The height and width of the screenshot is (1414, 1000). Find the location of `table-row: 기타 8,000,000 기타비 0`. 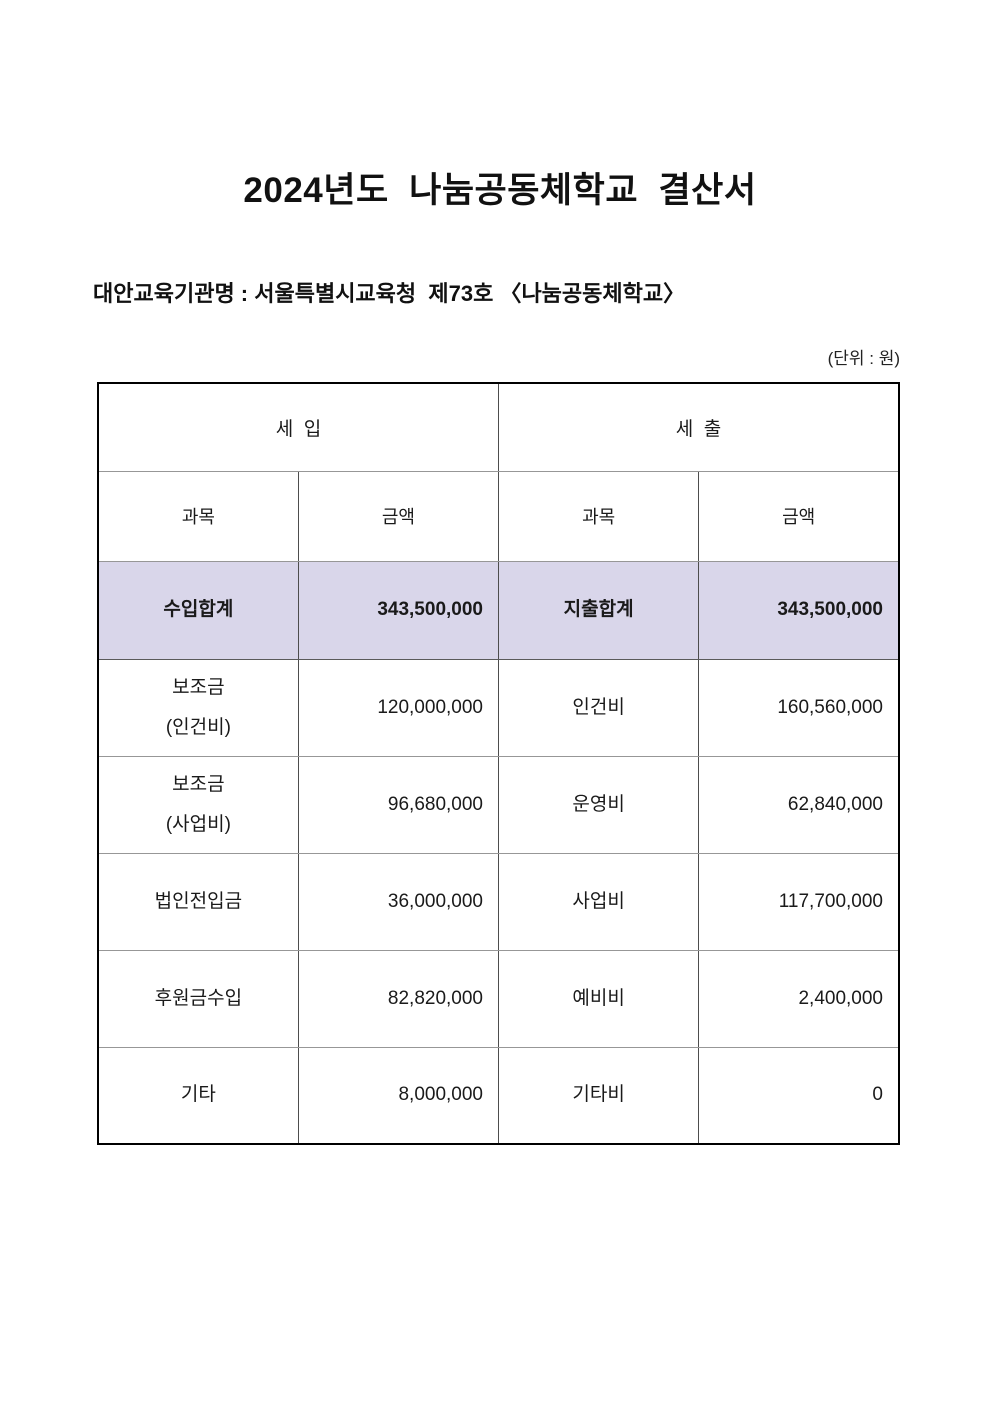

table-row: 기타 8,000,000 기타비 0 is located at coordinates (498, 1095).